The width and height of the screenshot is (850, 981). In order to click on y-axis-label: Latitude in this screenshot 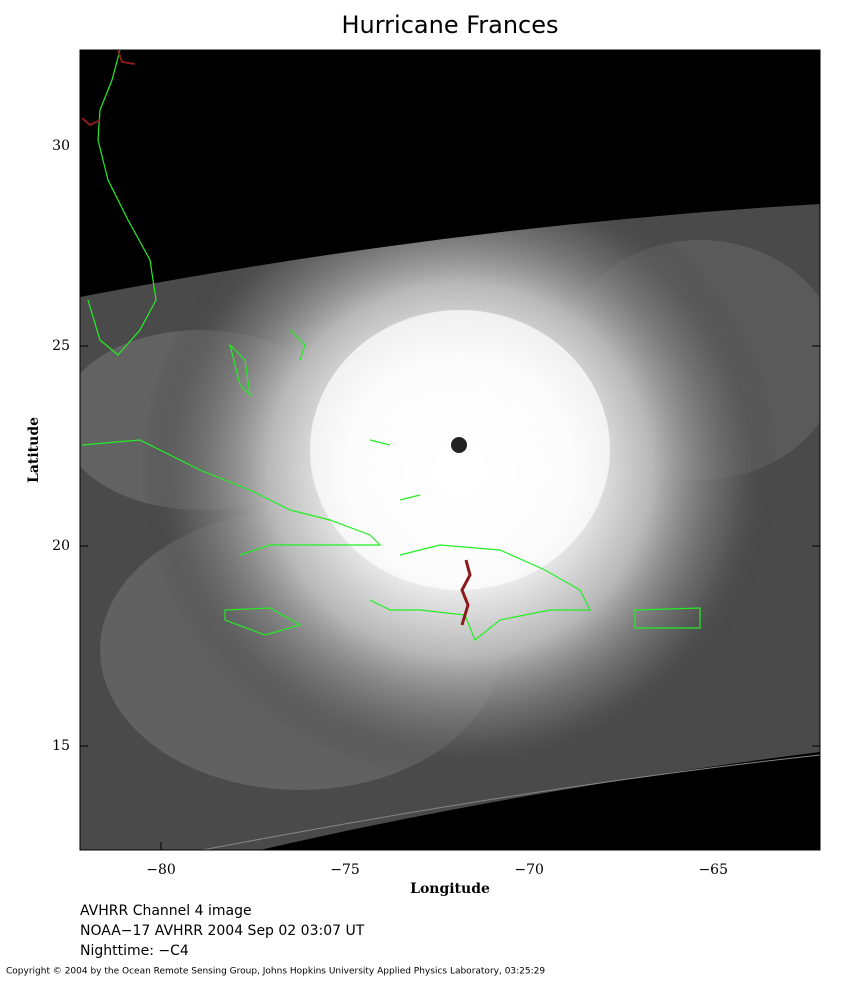, I will do `click(34, 450)`.